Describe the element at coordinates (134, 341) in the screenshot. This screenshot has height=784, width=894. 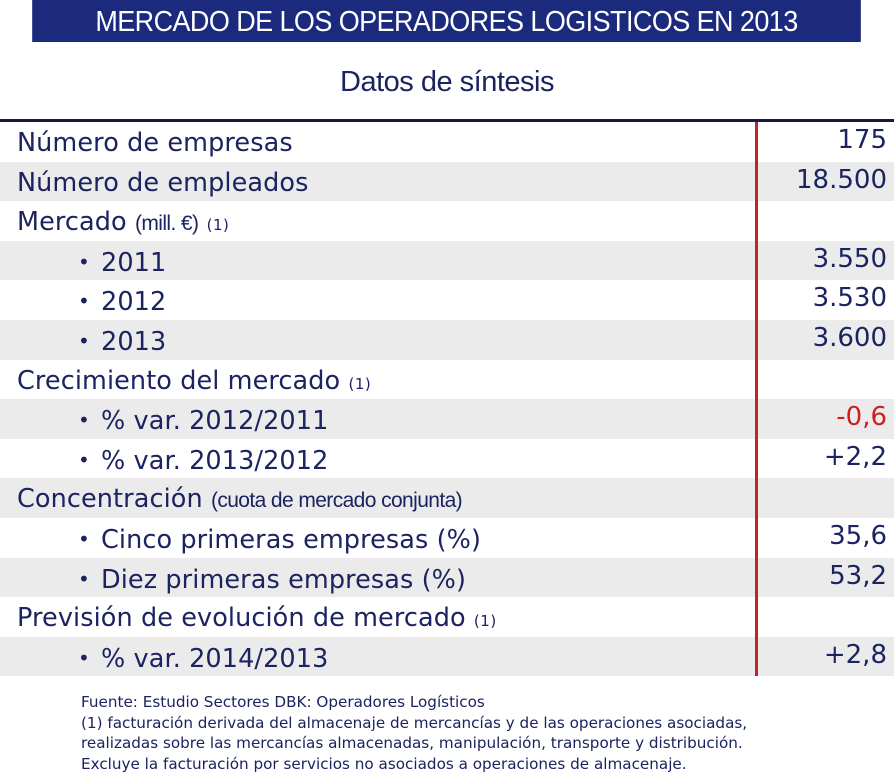
I see `row-label-text: 2013` at that location.